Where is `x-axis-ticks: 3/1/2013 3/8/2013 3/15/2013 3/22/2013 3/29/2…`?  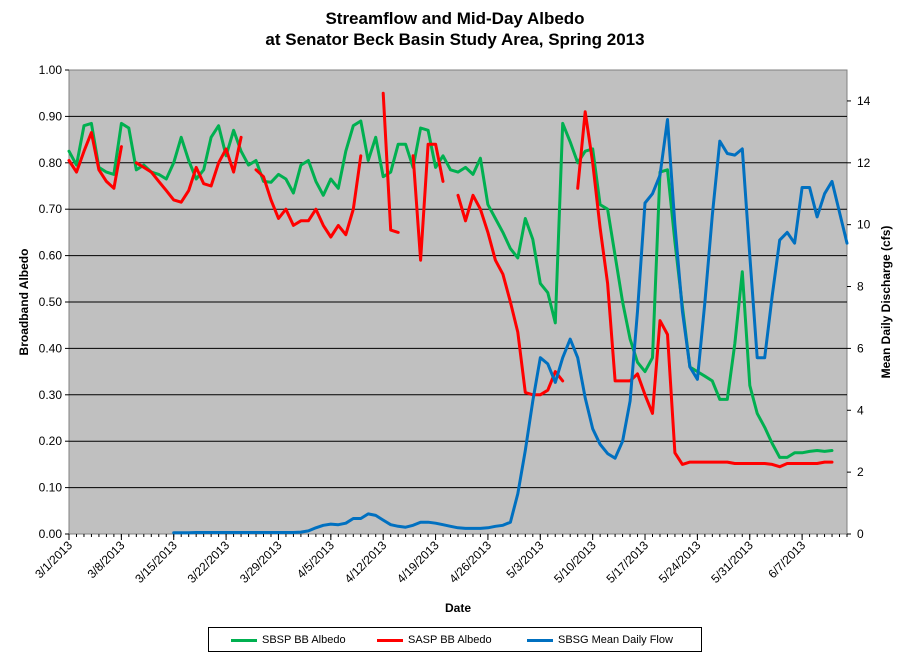 x-axis-ticks: 3/1/2013 3/8/2013 3/15/2013 3/22/2013 3/29/2… is located at coordinates (440, 560).